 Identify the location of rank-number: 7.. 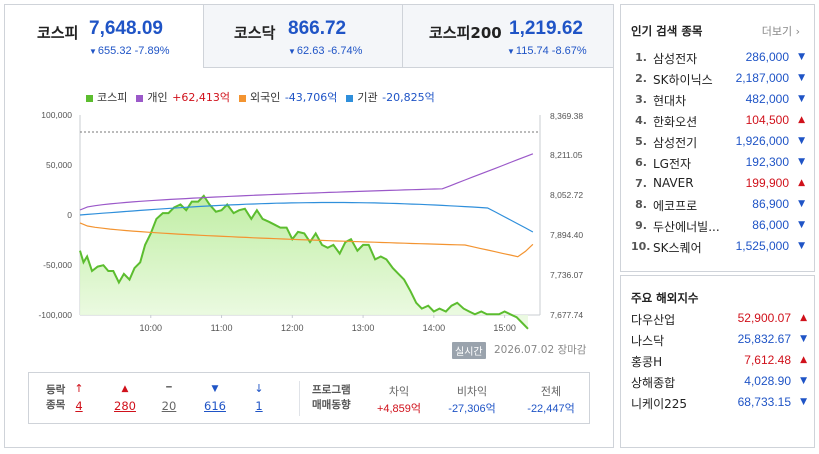
(641, 183).